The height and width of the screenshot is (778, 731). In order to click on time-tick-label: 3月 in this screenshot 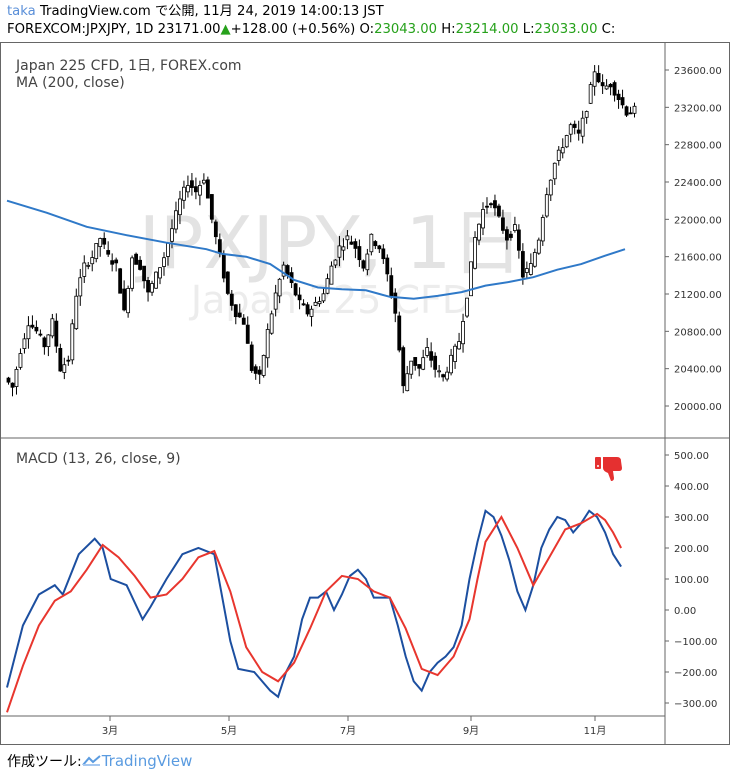, I will do `click(110, 731)`.